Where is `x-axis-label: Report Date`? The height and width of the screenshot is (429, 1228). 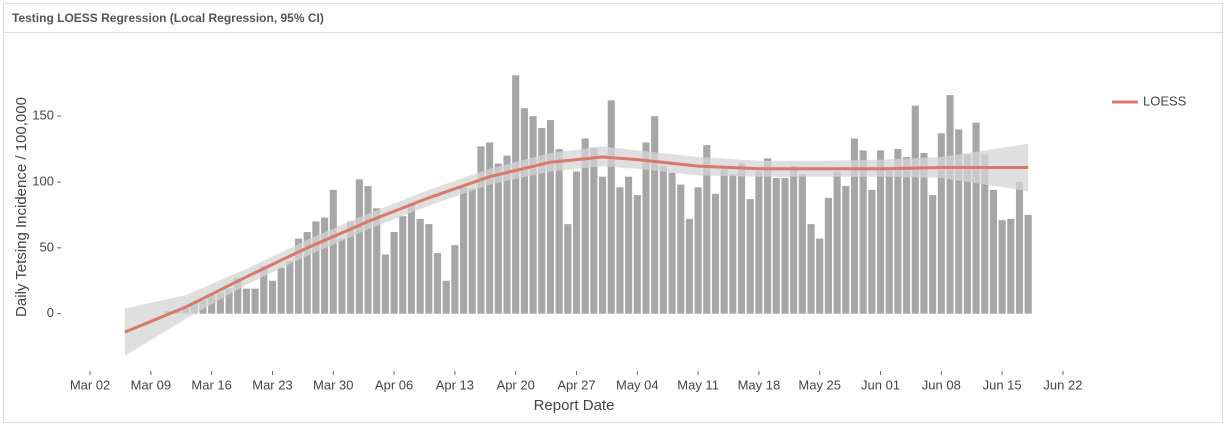
x-axis-label: Report Date is located at coordinates (574, 405).